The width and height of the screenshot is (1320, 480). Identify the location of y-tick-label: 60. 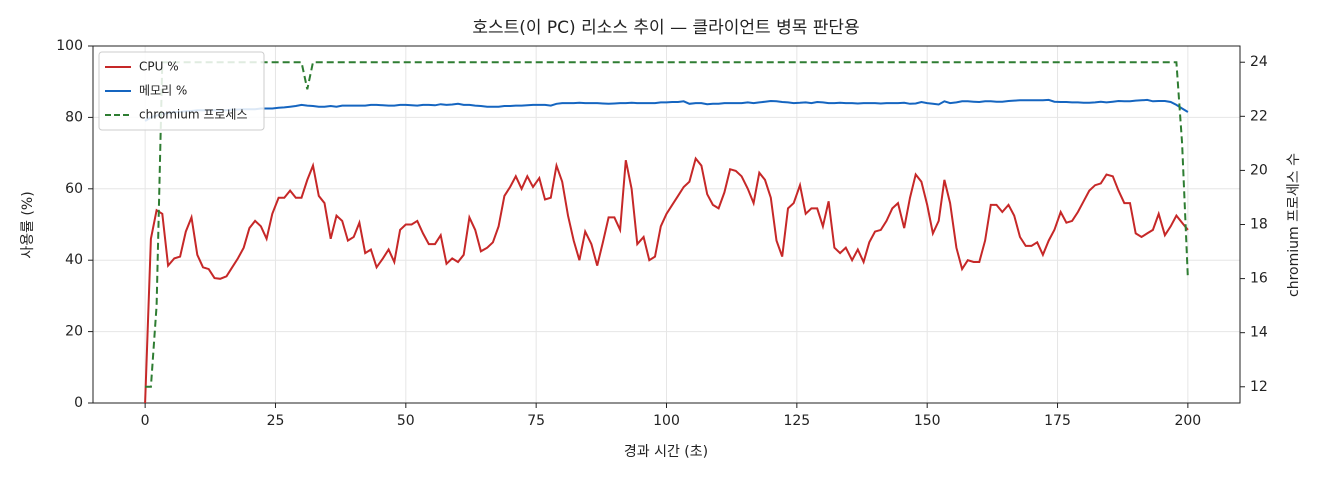
(74, 189).